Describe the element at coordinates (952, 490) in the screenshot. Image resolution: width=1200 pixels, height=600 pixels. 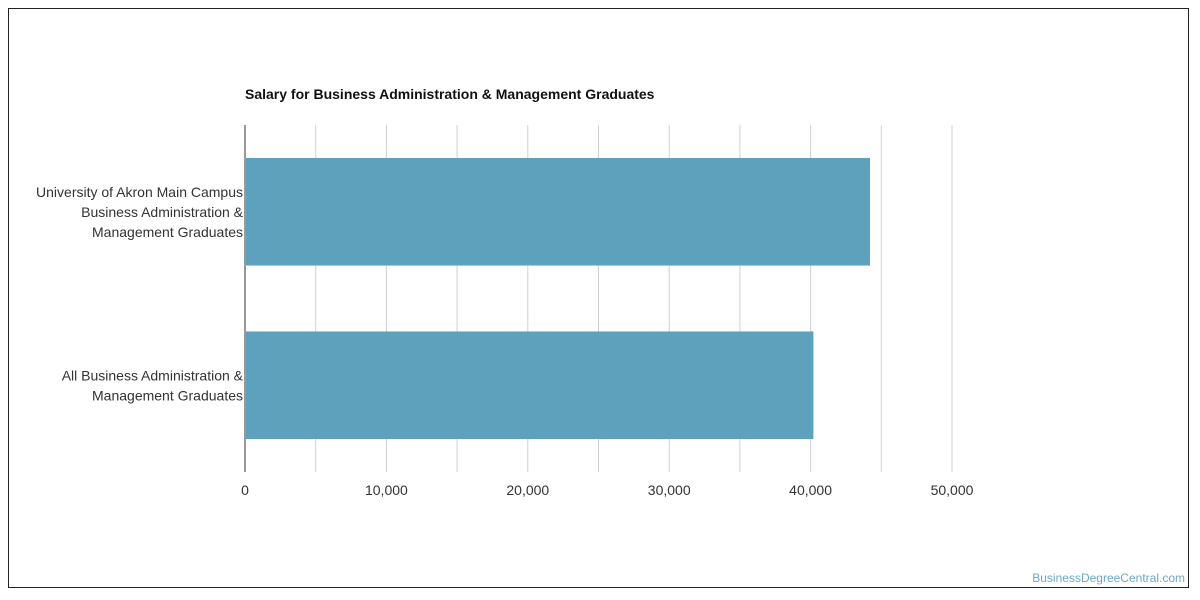
I see `x-tick-label: 50,000` at that location.